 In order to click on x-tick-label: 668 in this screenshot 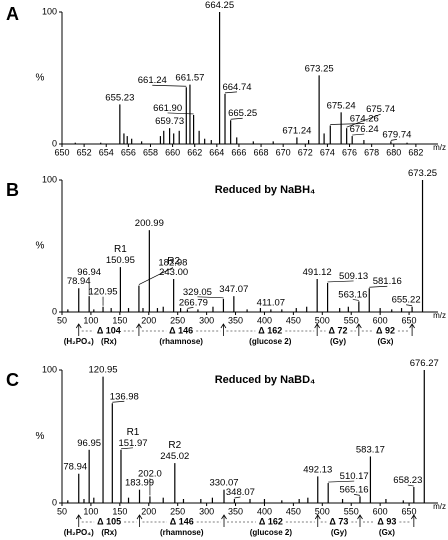, I will do `click(261, 152)`.